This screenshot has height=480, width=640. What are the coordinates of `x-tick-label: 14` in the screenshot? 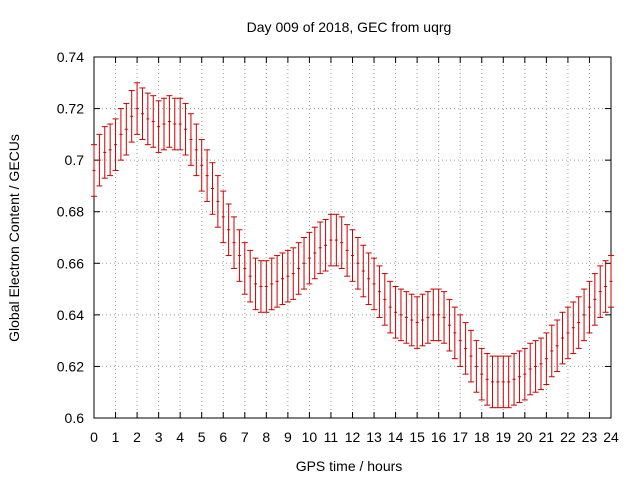 It's located at (396, 437).